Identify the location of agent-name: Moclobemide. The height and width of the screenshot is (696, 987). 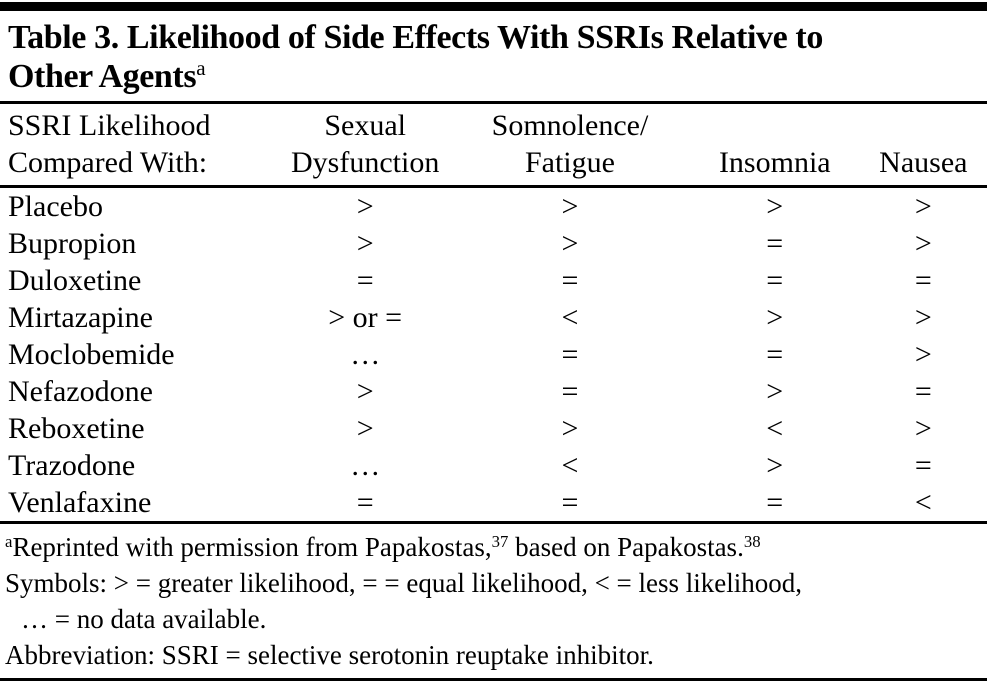
(91, 354).